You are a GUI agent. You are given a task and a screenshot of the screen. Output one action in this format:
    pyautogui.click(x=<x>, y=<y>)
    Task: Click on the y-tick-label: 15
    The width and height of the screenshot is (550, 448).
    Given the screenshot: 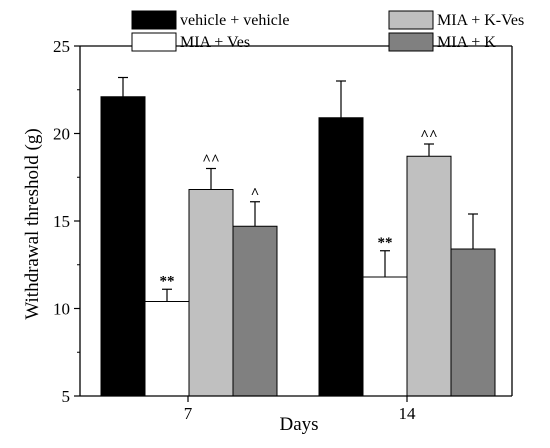 What is the action you would take?
    pyautogui.click(x=61, y=221)
    